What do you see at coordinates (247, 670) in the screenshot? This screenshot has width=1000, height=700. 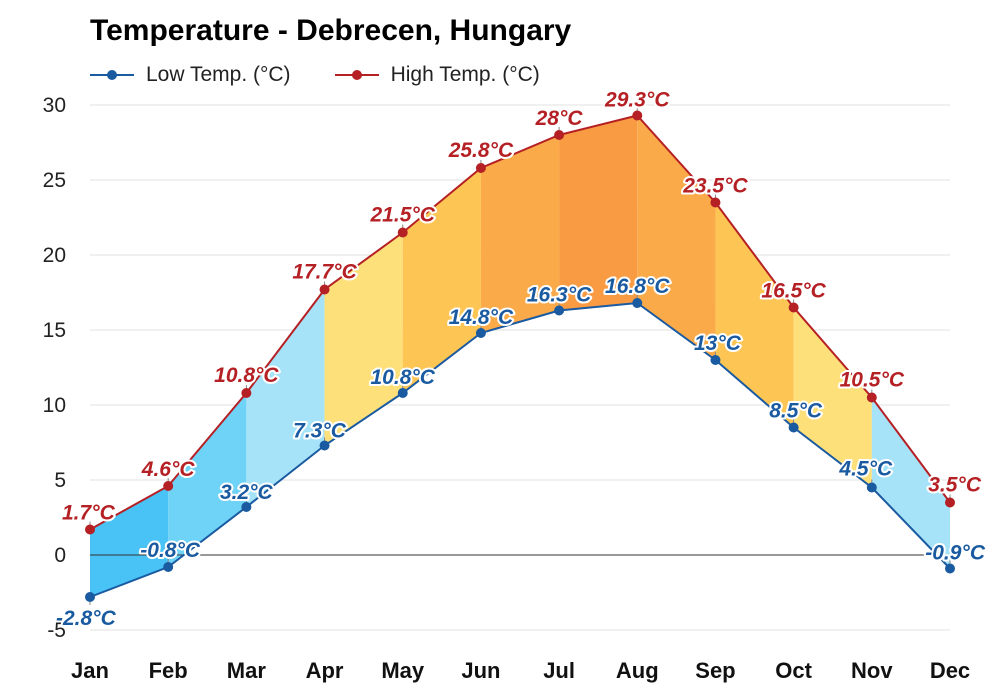 I see `x-tick-label: Mar` at bounding box center [247, 670].